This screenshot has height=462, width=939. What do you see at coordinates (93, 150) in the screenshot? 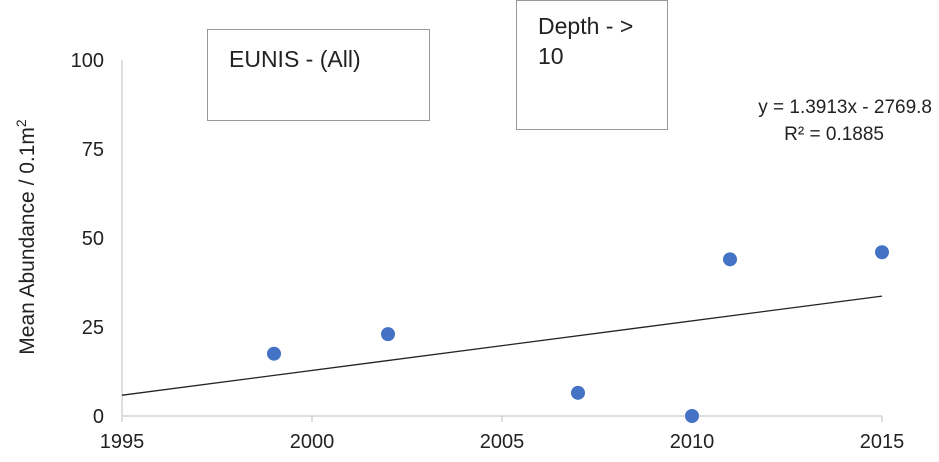
I see `y-tick-label: 75` at bounding box center [93, 150].